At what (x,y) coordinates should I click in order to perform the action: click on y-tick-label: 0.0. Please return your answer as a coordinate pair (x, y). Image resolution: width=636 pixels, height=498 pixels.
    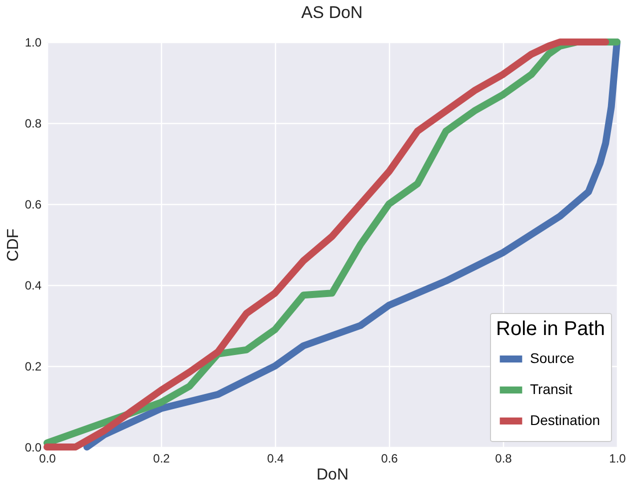
    Looking at the image, I should click on (33, 447).